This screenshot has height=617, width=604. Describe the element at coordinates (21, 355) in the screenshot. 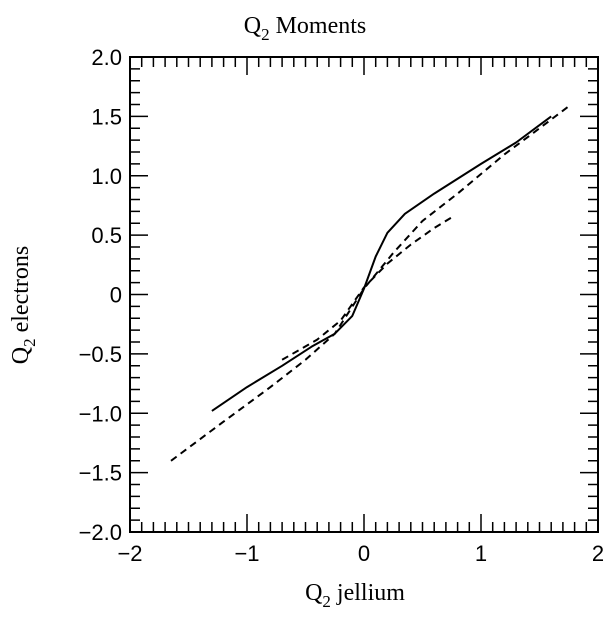

I see `y-axis-label-main: Q` at that location.